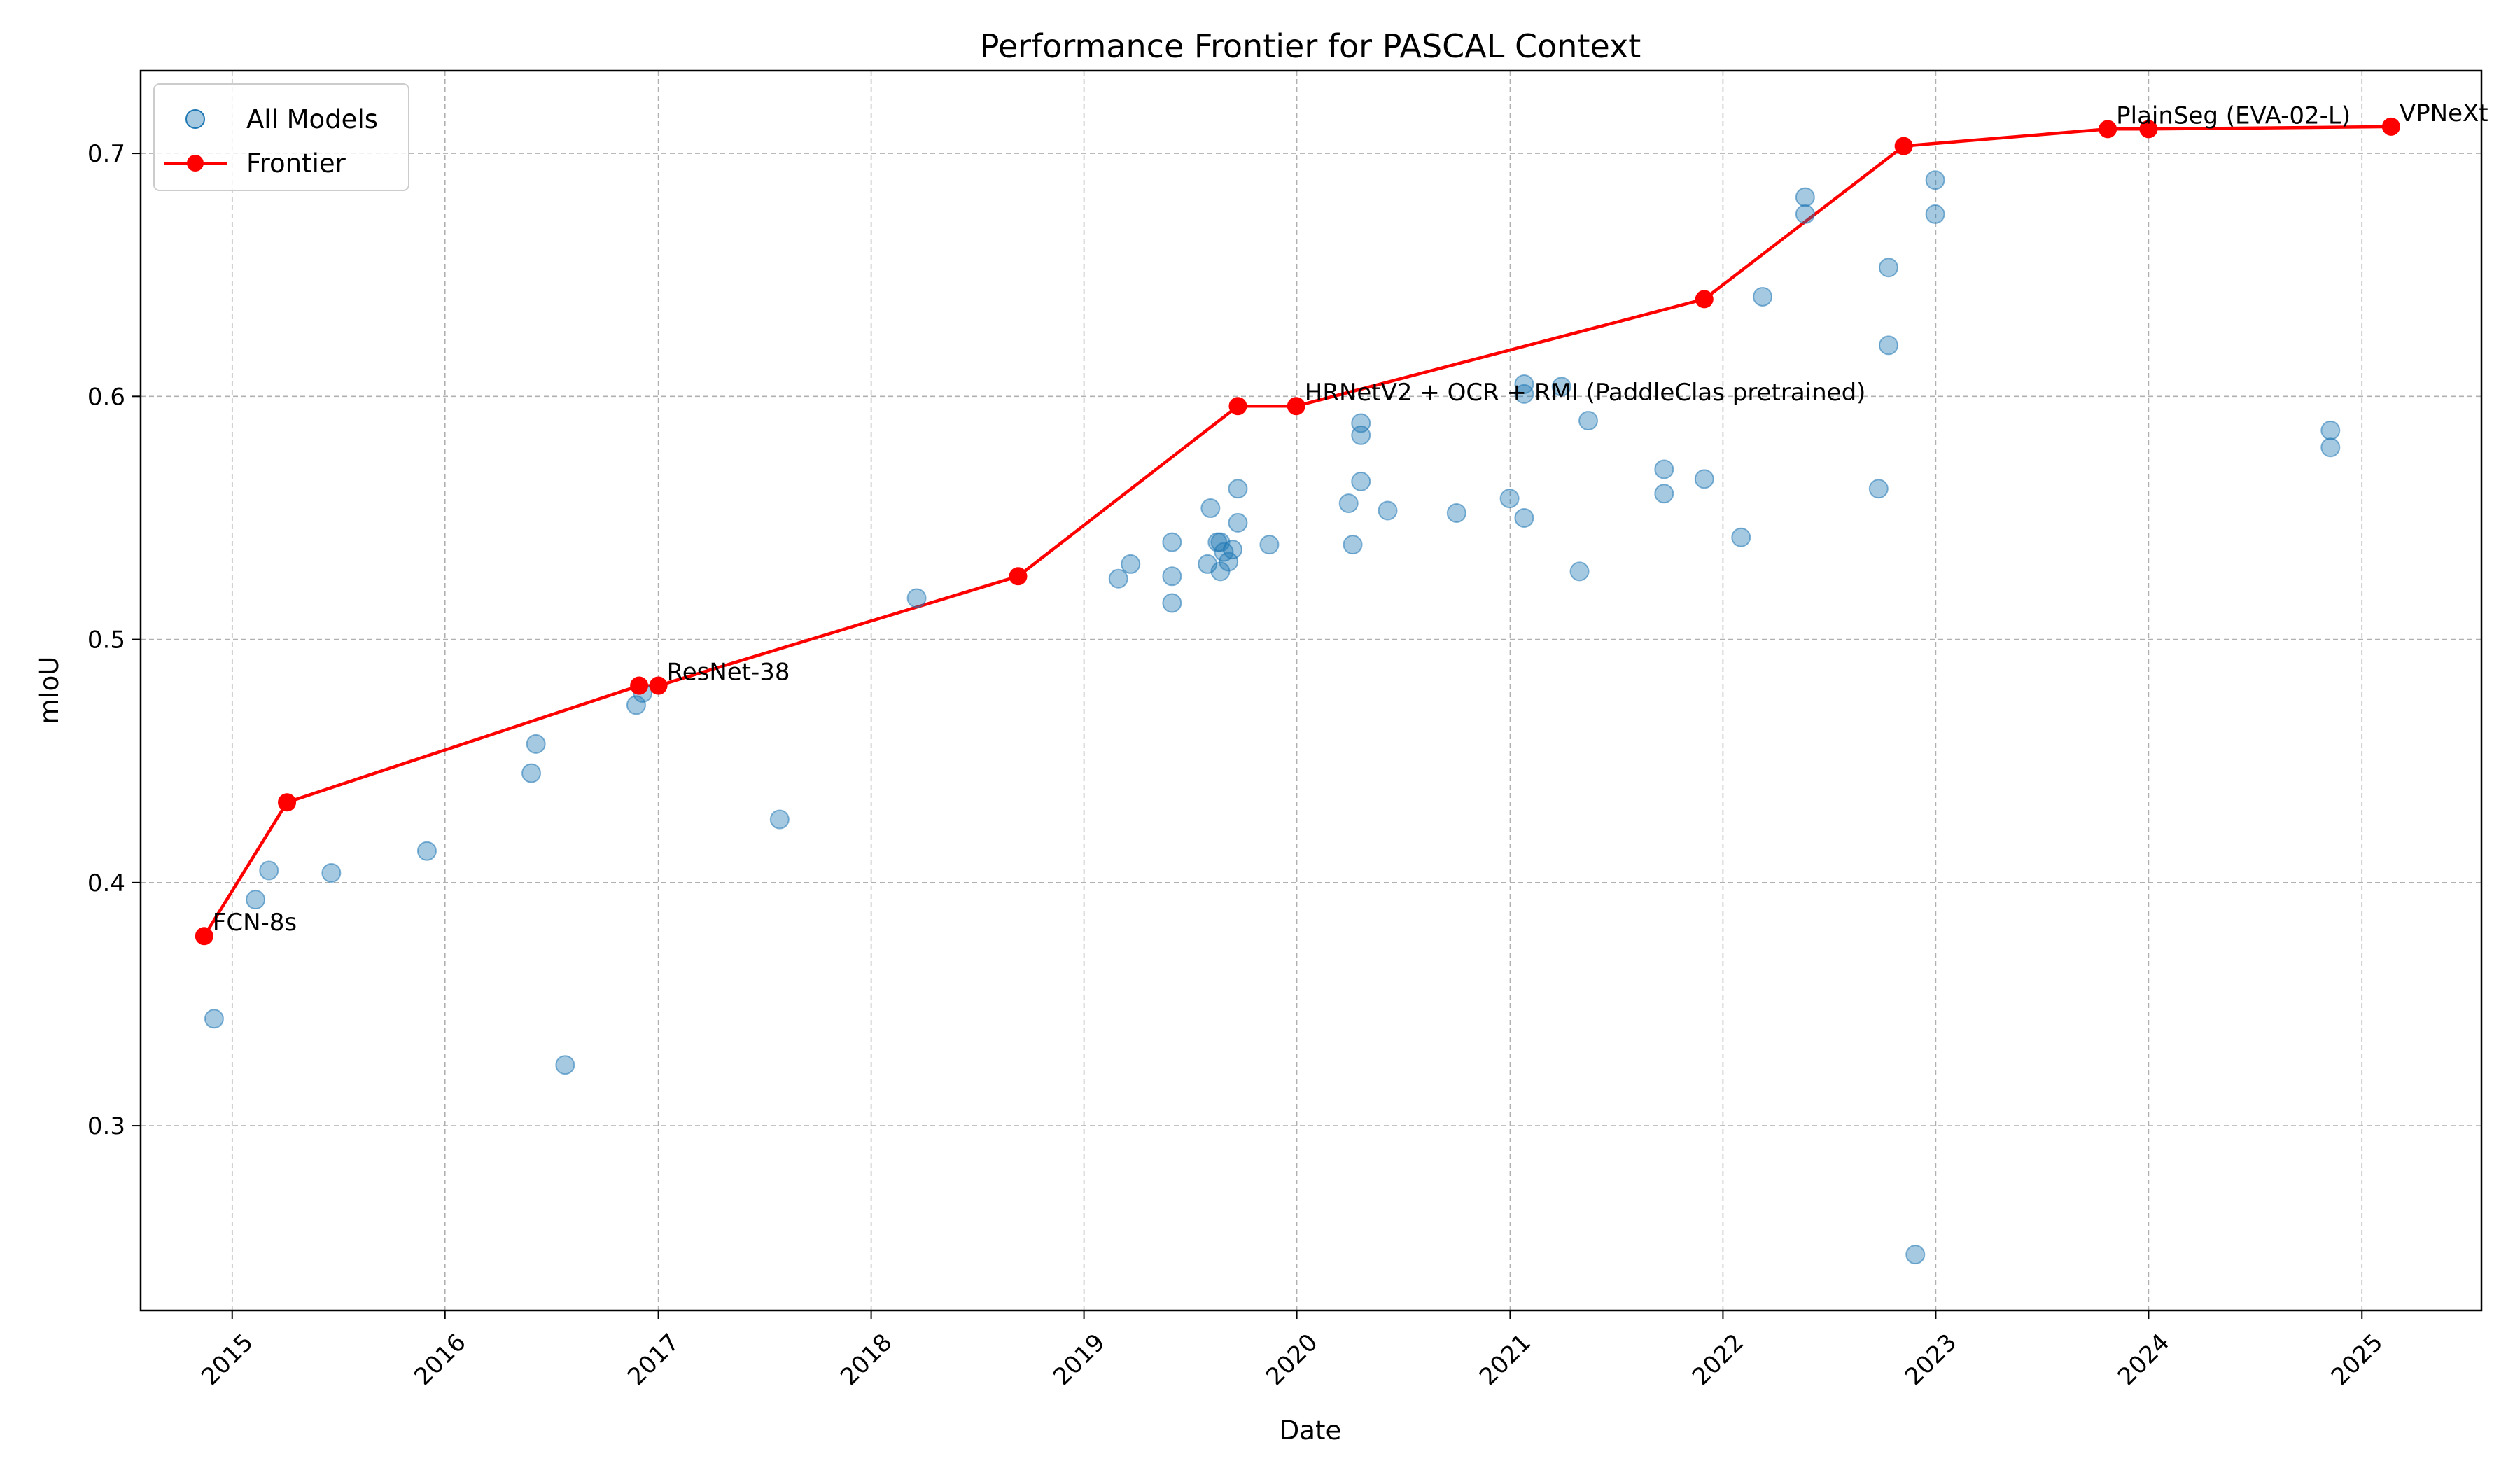 This screenshot has height=1470, width=2520. What do you see at coordinates (728, 673) in the screenshot?
I see `frontier-annotation: ResNet-38` at bounding box center [728, 673].